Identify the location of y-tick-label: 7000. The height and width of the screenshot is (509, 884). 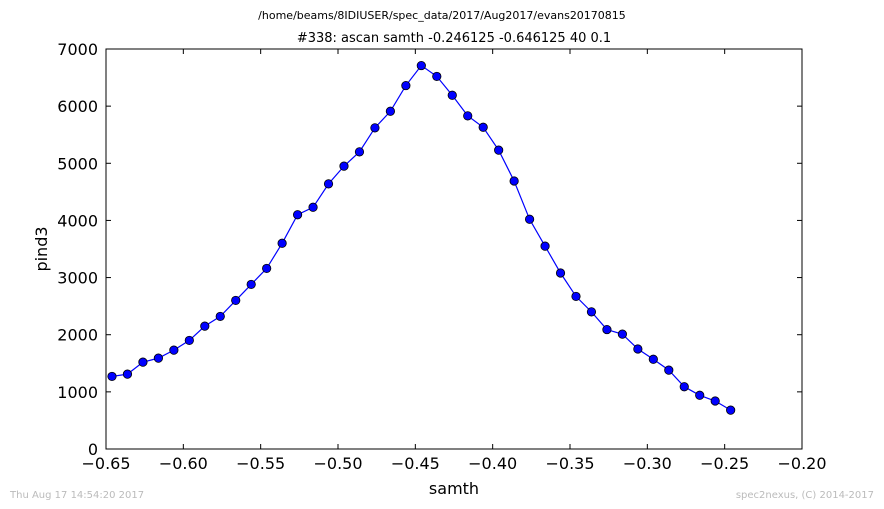
(77, 49).